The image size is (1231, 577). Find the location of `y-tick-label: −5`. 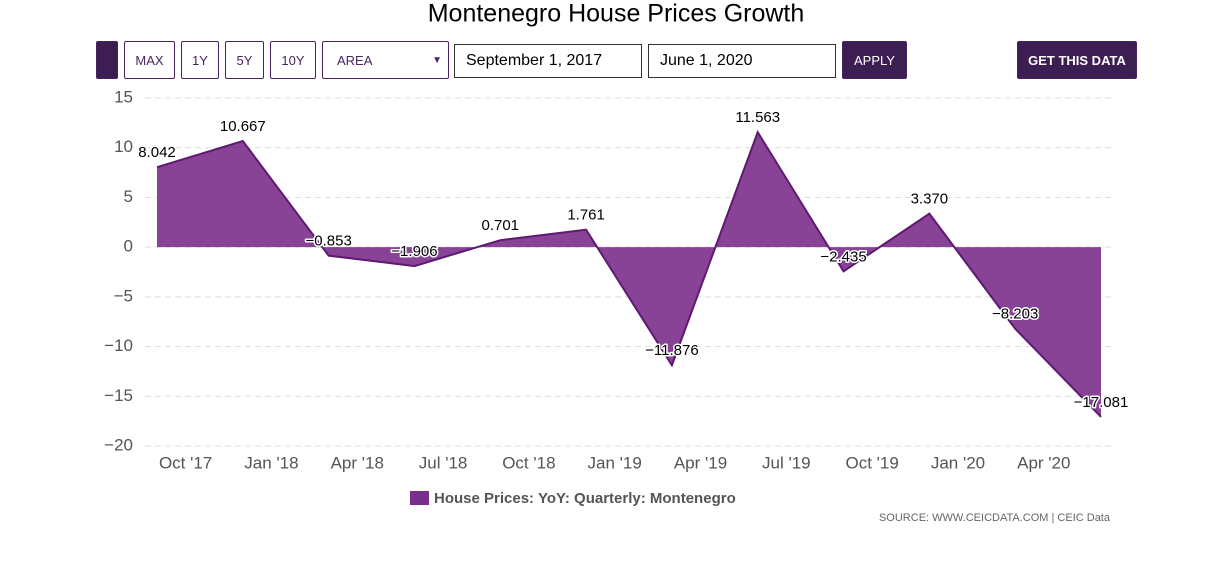

y-tick-label: −5 is located at coordinates (123, 295).